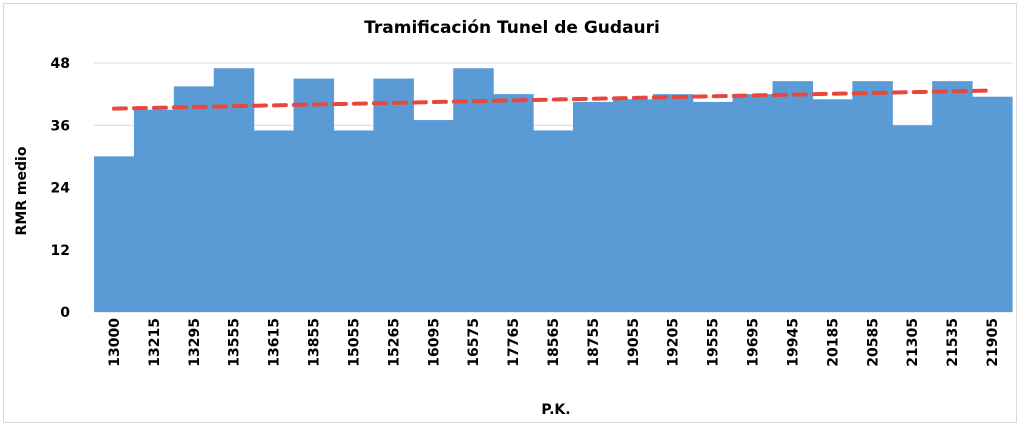 Image resolution: width=1023 pixels, height=430 pixels. What do you see at coordinates (913, 342) in the screenshot?
I see `x-tick-label: 21305` at bounding box center [913, 342].